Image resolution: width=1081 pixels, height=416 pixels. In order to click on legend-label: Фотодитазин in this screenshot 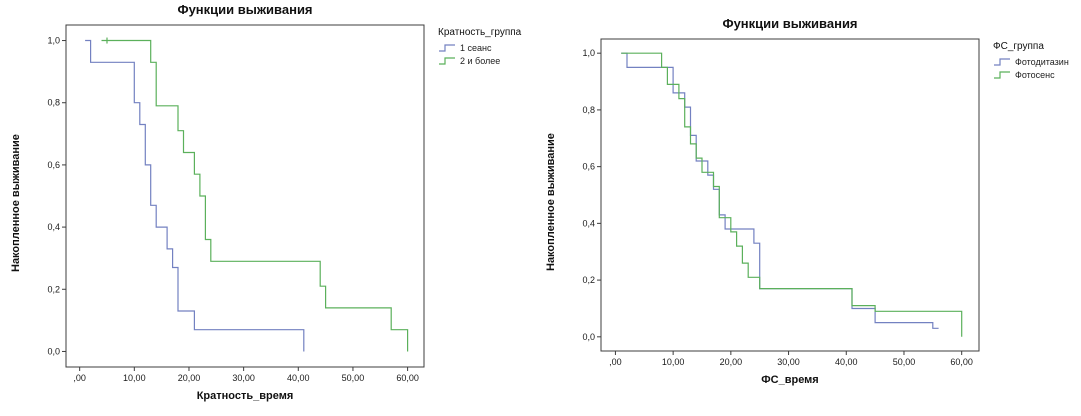, I will do `click(1042, 62)`.